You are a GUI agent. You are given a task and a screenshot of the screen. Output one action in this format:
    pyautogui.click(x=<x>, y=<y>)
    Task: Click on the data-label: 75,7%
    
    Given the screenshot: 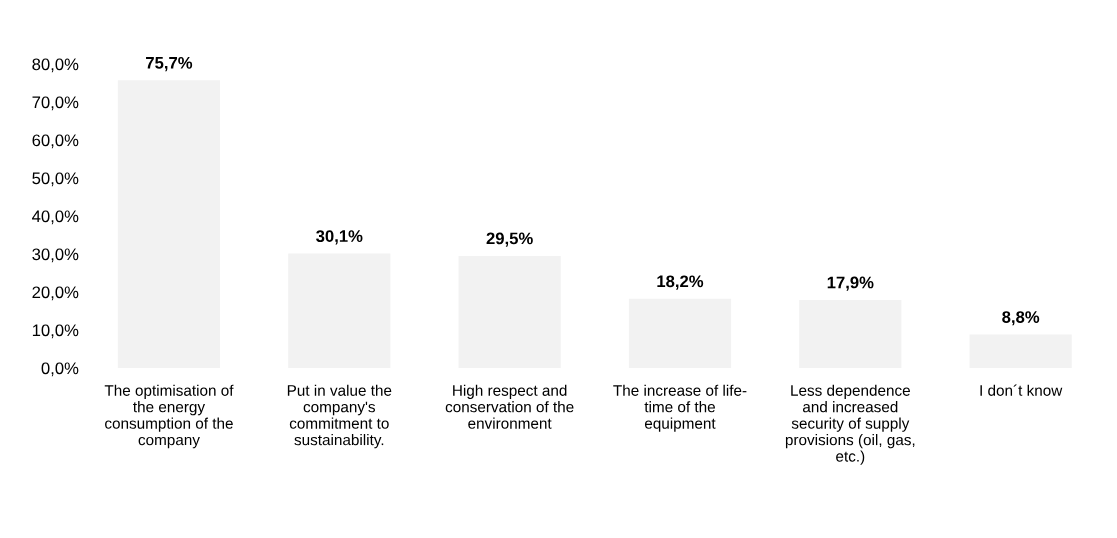 What is the action you would take?
    pyautogui.click(x=169, y=64)
    